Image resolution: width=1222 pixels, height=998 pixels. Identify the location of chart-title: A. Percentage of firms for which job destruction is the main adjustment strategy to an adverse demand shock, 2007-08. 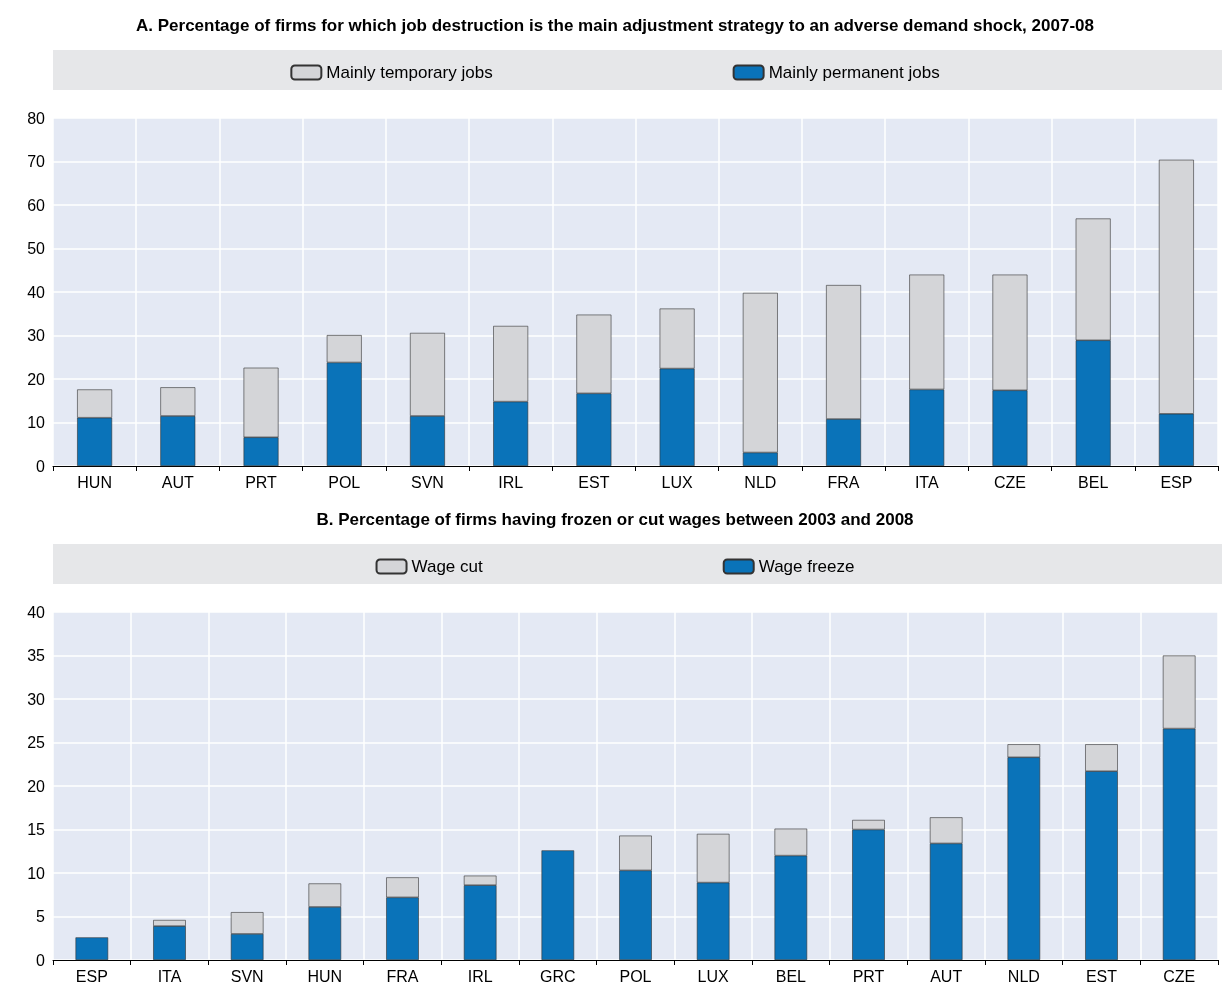
(615, 25).